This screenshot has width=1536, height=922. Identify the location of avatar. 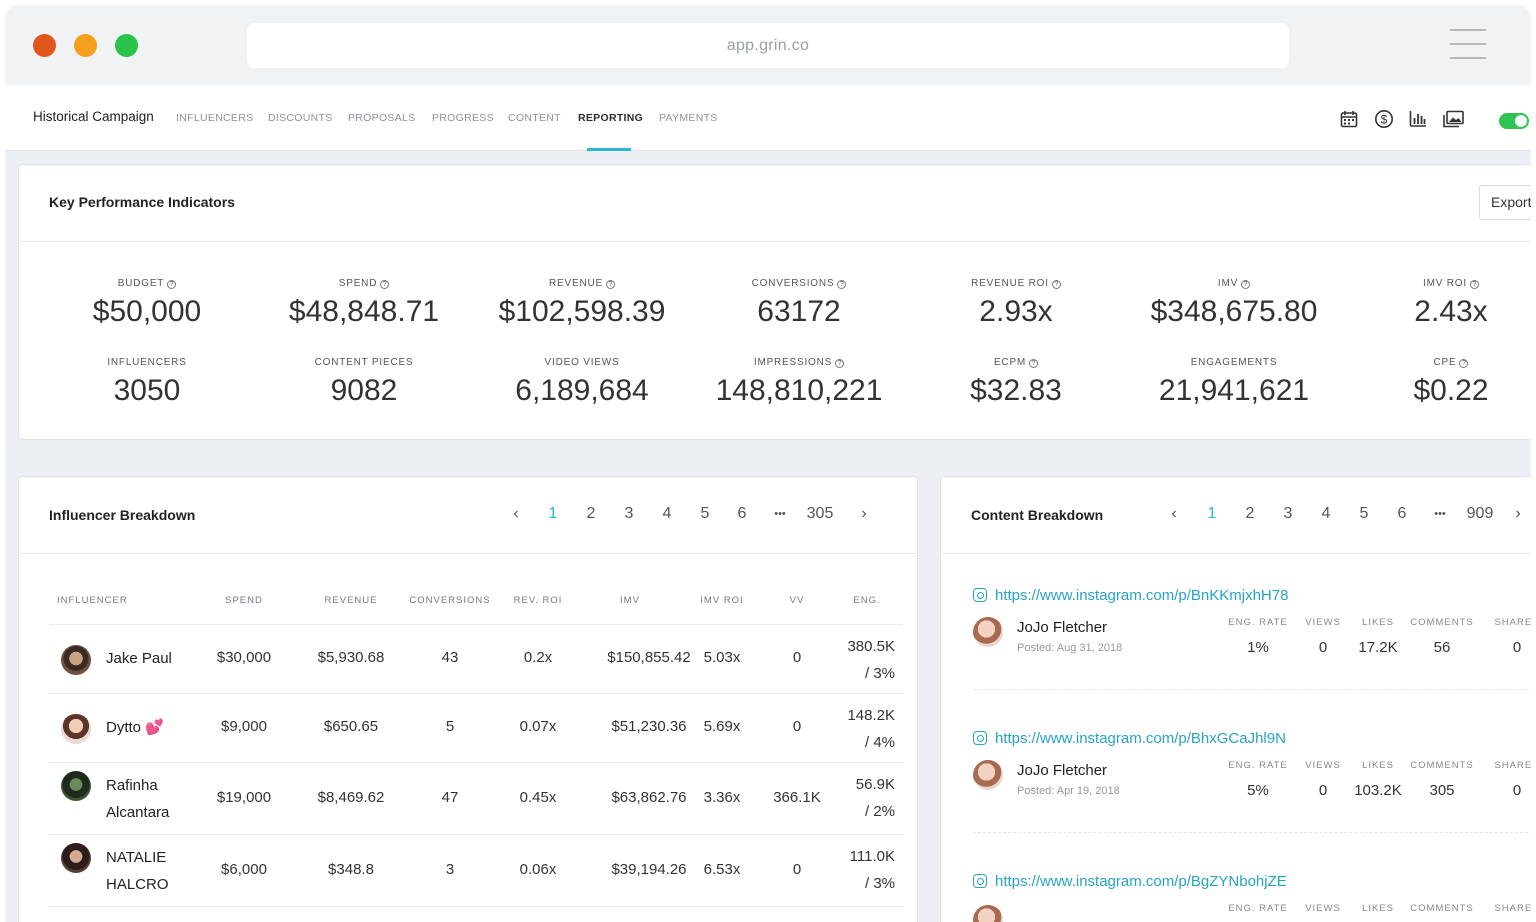
(988, 913).